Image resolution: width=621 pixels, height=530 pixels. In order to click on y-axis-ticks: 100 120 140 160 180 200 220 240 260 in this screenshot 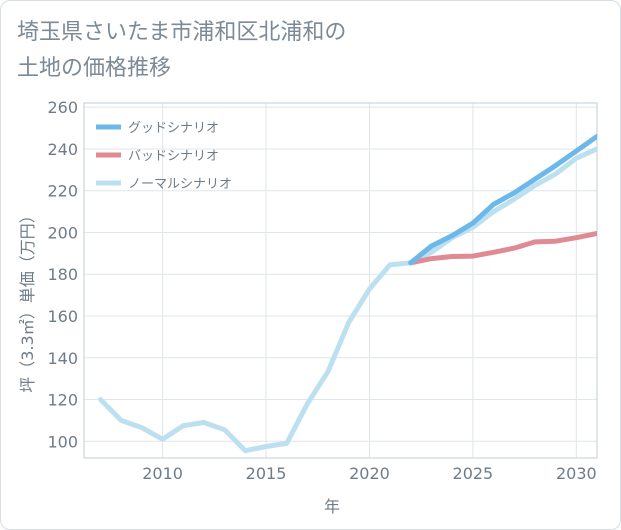, I will do `click(62, 274)`.